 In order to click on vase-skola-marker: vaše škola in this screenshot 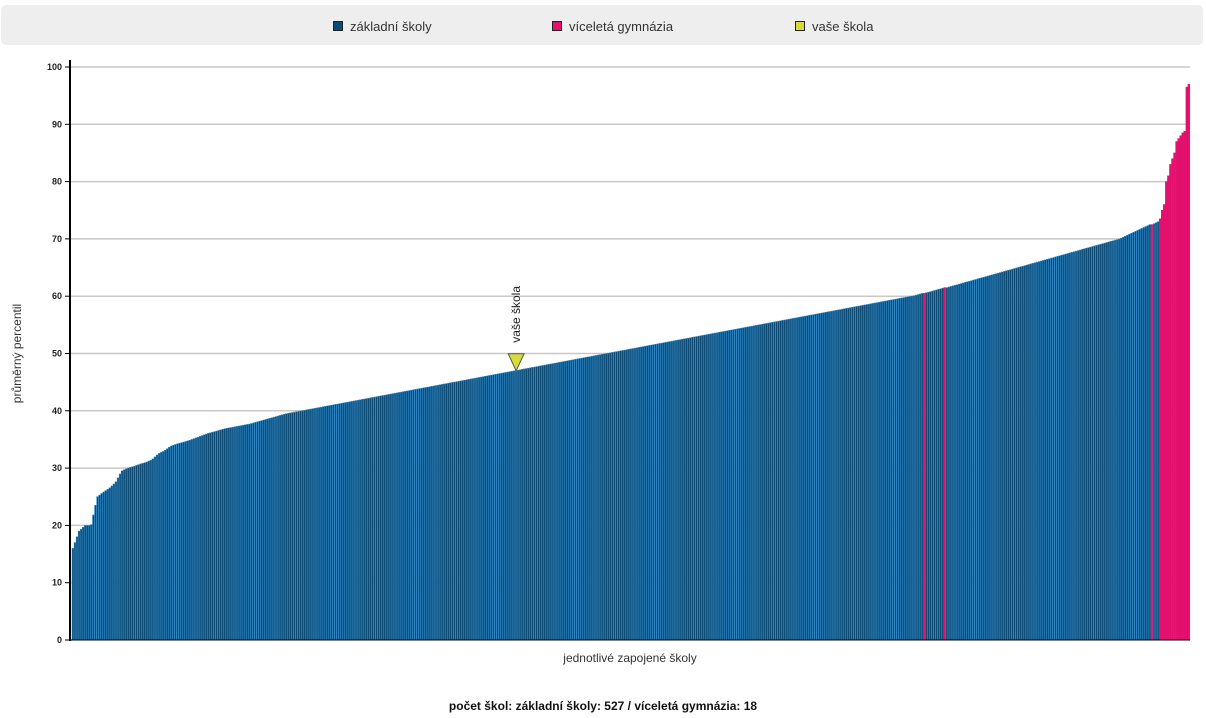, I will do `click(516, 329)`.